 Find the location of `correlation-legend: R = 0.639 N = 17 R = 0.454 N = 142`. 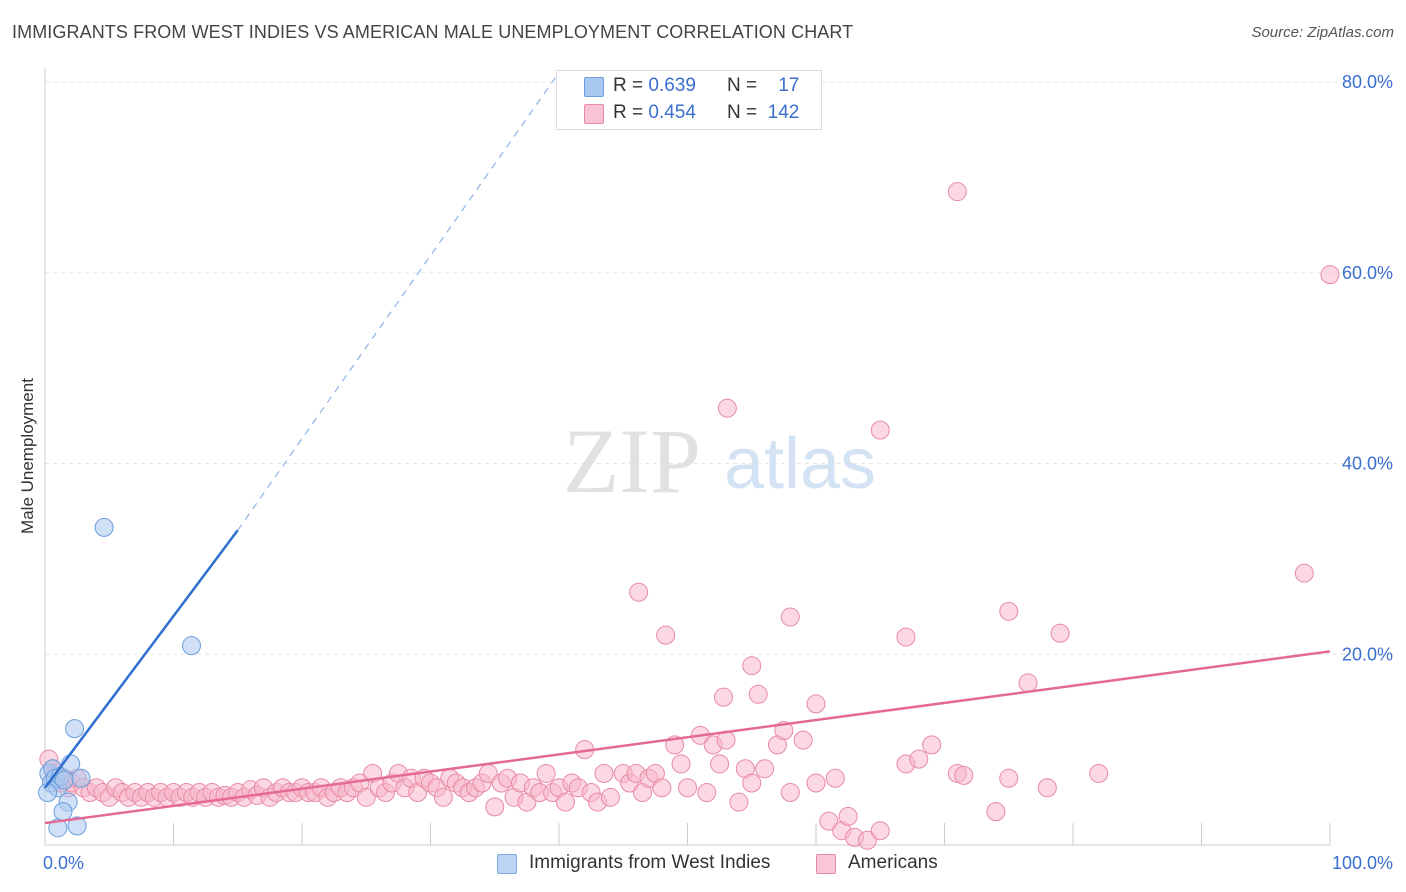

correlation-legend: R = 0.639 N = 17 R = 0.454 N = 142 is located at coordinates (689, 100).